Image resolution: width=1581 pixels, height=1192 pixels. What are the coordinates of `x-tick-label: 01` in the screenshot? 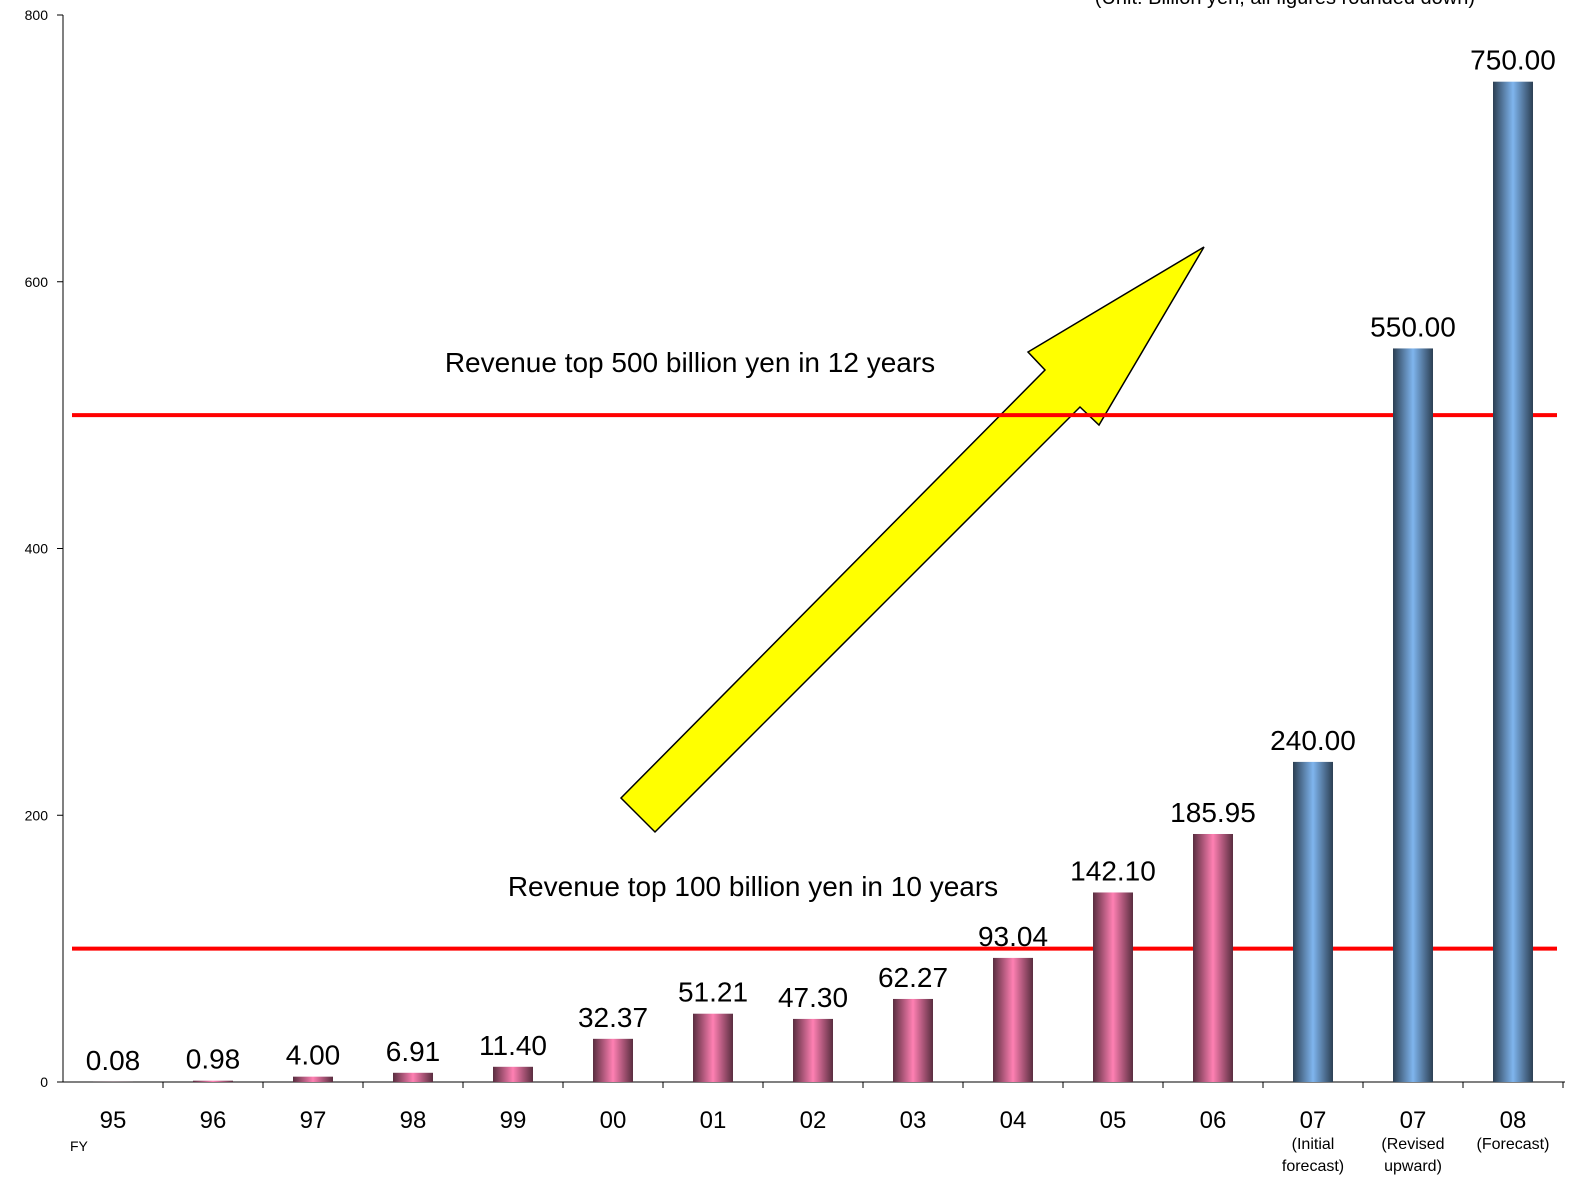 It's located at (713, 1120).